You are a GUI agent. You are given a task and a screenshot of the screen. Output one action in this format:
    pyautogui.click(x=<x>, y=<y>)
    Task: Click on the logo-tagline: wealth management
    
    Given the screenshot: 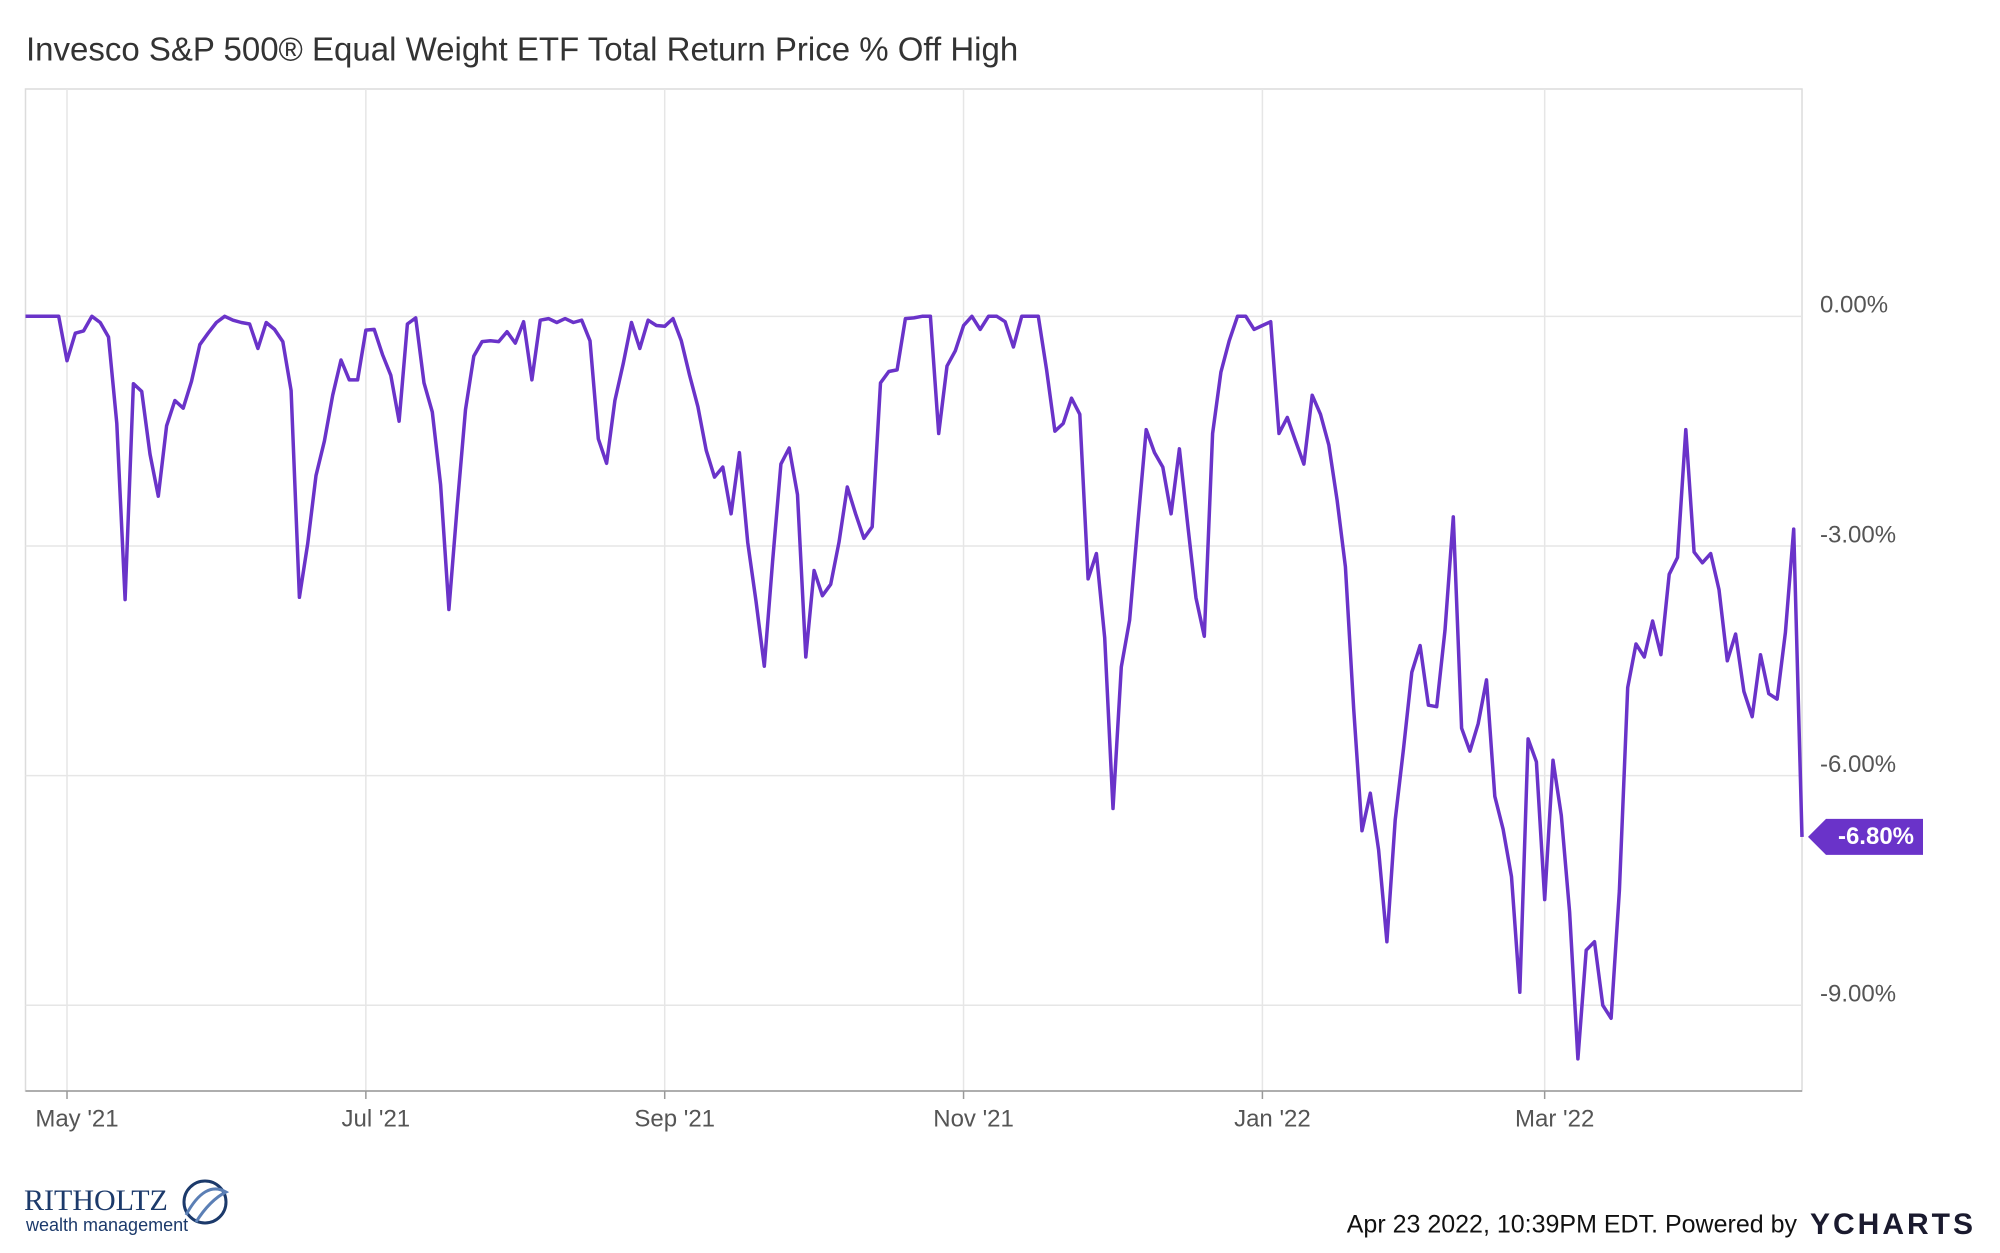 What is the action you would take?
    pyautogui.click(x=106, y=1225)
    